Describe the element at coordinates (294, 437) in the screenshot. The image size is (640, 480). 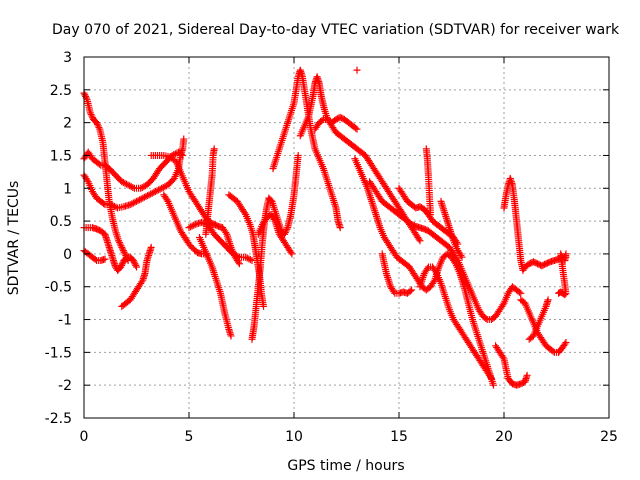
I see `x-tick-label: 10` at that location.